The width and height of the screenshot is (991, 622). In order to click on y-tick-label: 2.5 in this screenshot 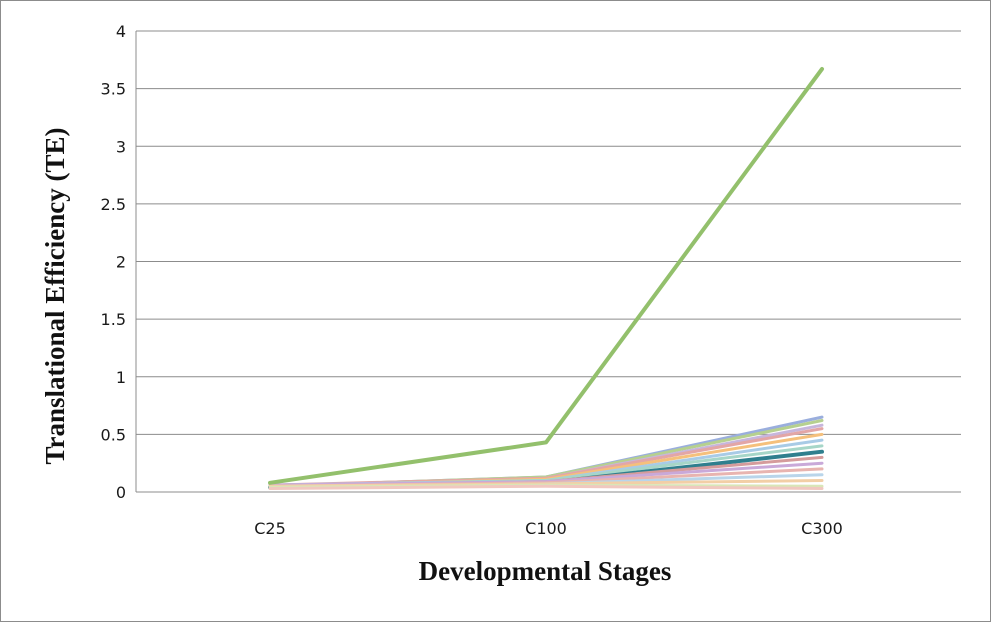, I will do `click(113, 204)`.